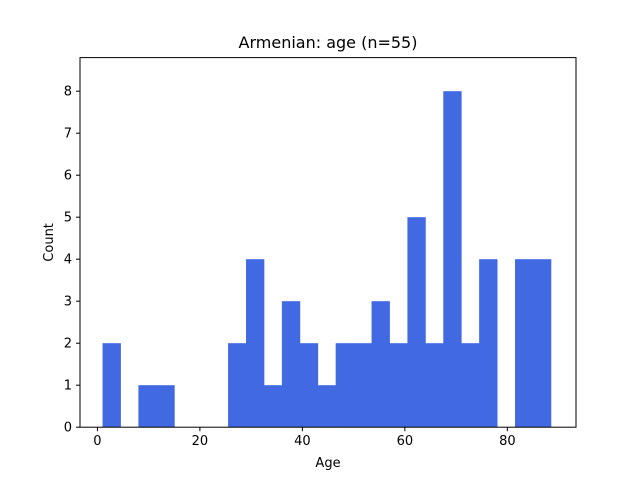 The height and width of the screenshot is (480, 640). I want to click on y-axis-ticks: 0 1 2 3 4 5 6 7 8, so click(72, 260).